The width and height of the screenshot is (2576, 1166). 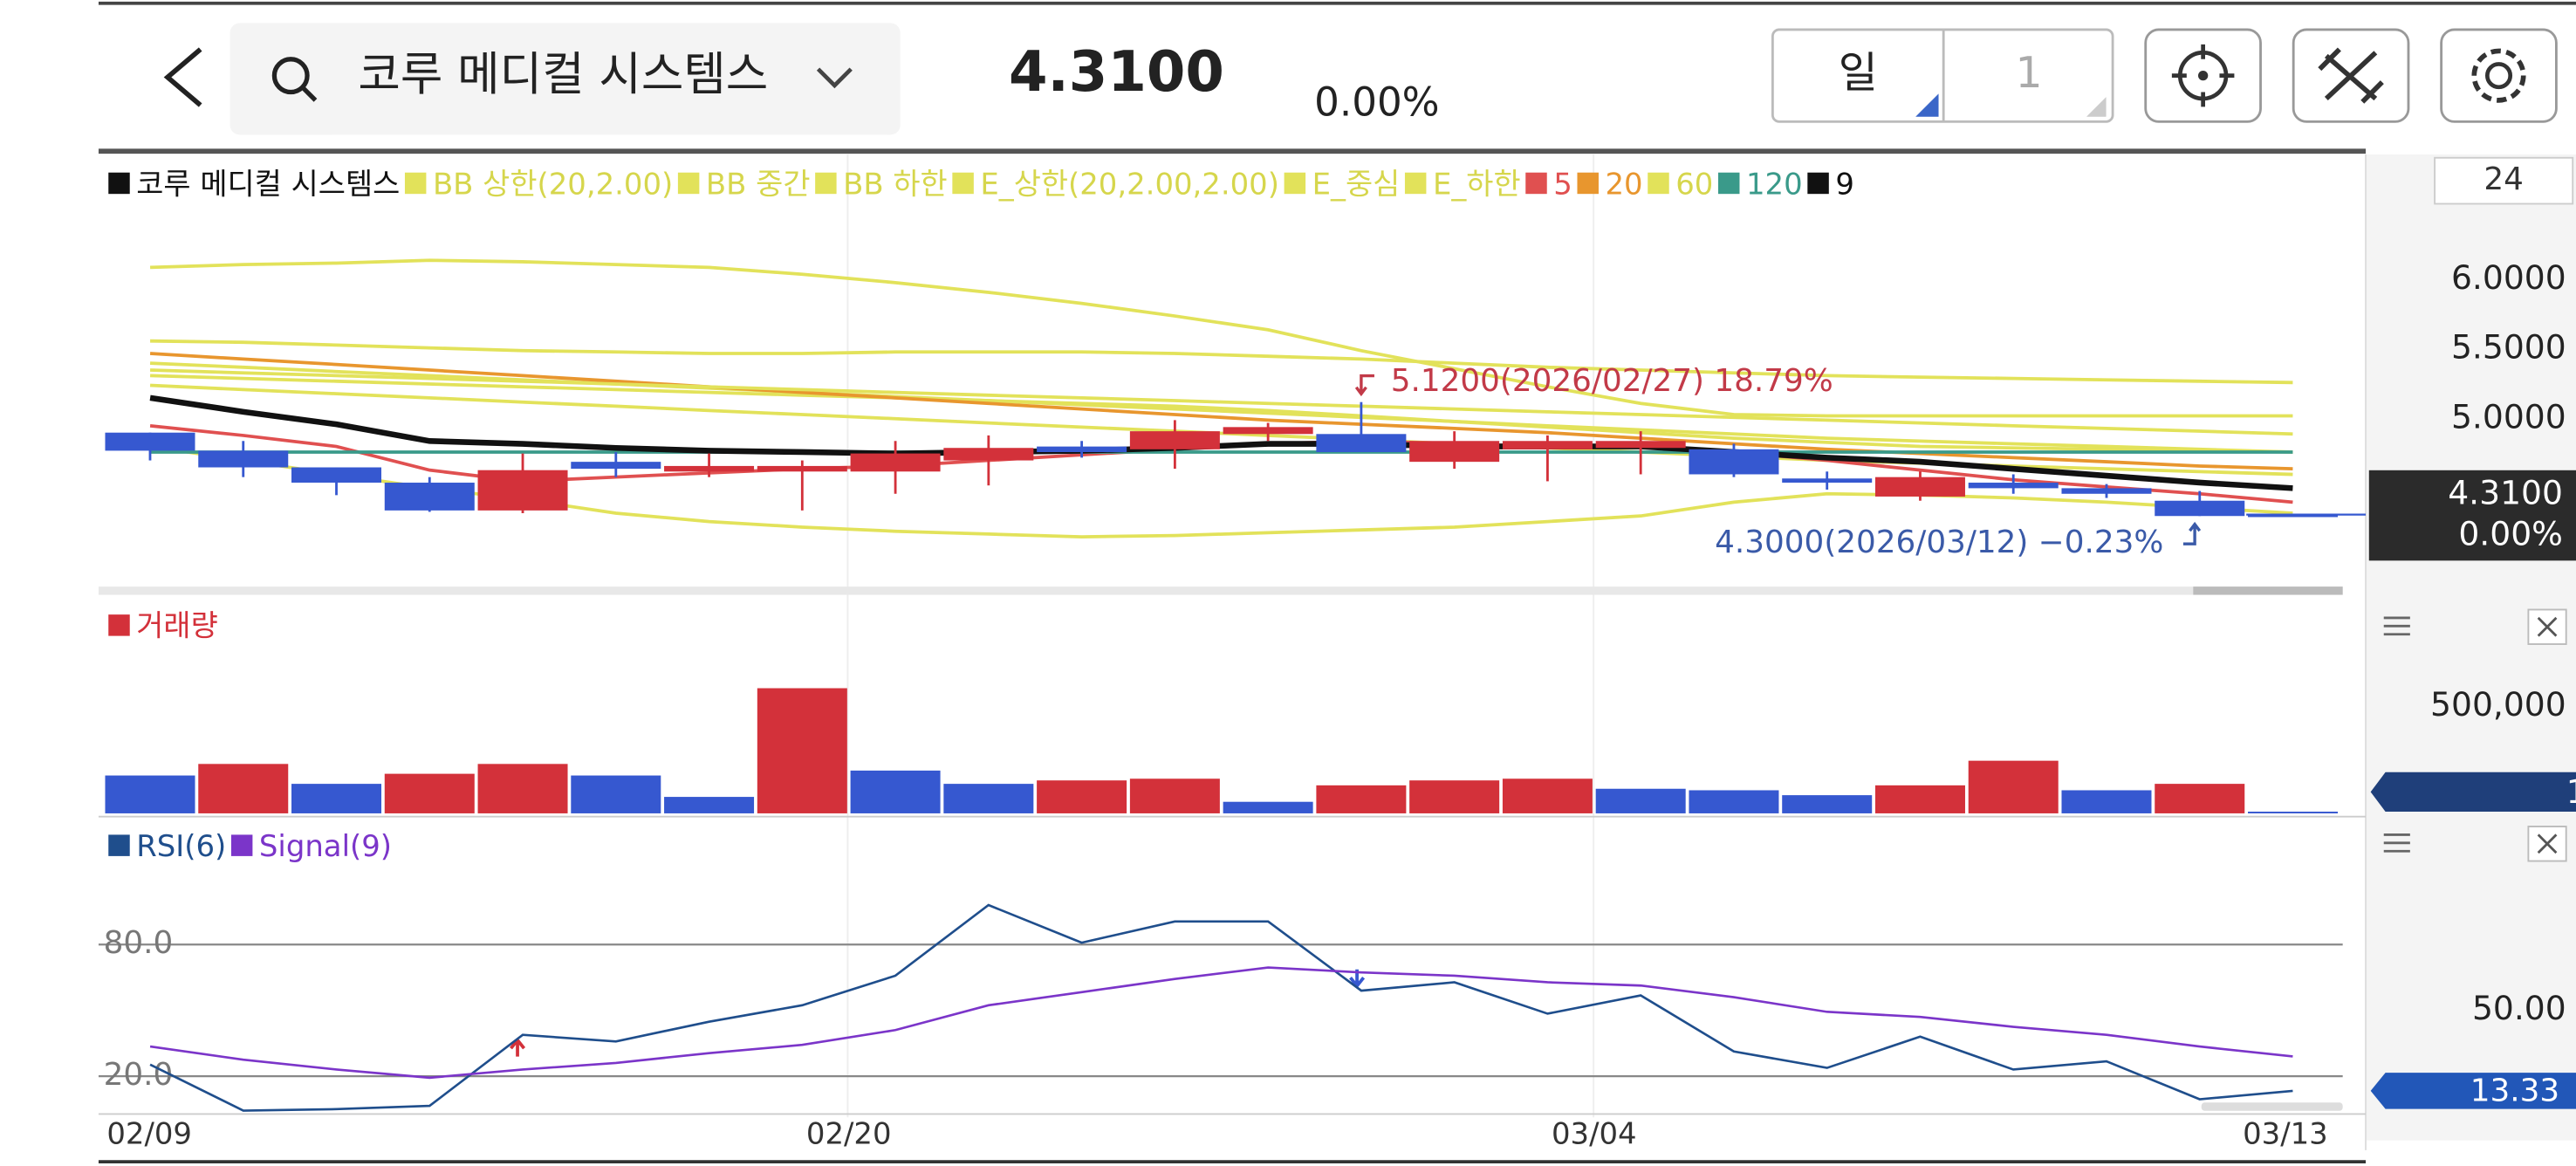 What do you see at coordinates (1612, 381) in the screenshot?
I see `annotation: 5.1200(2026/02/27) 18.79%` at bounding box center [1612, 381].